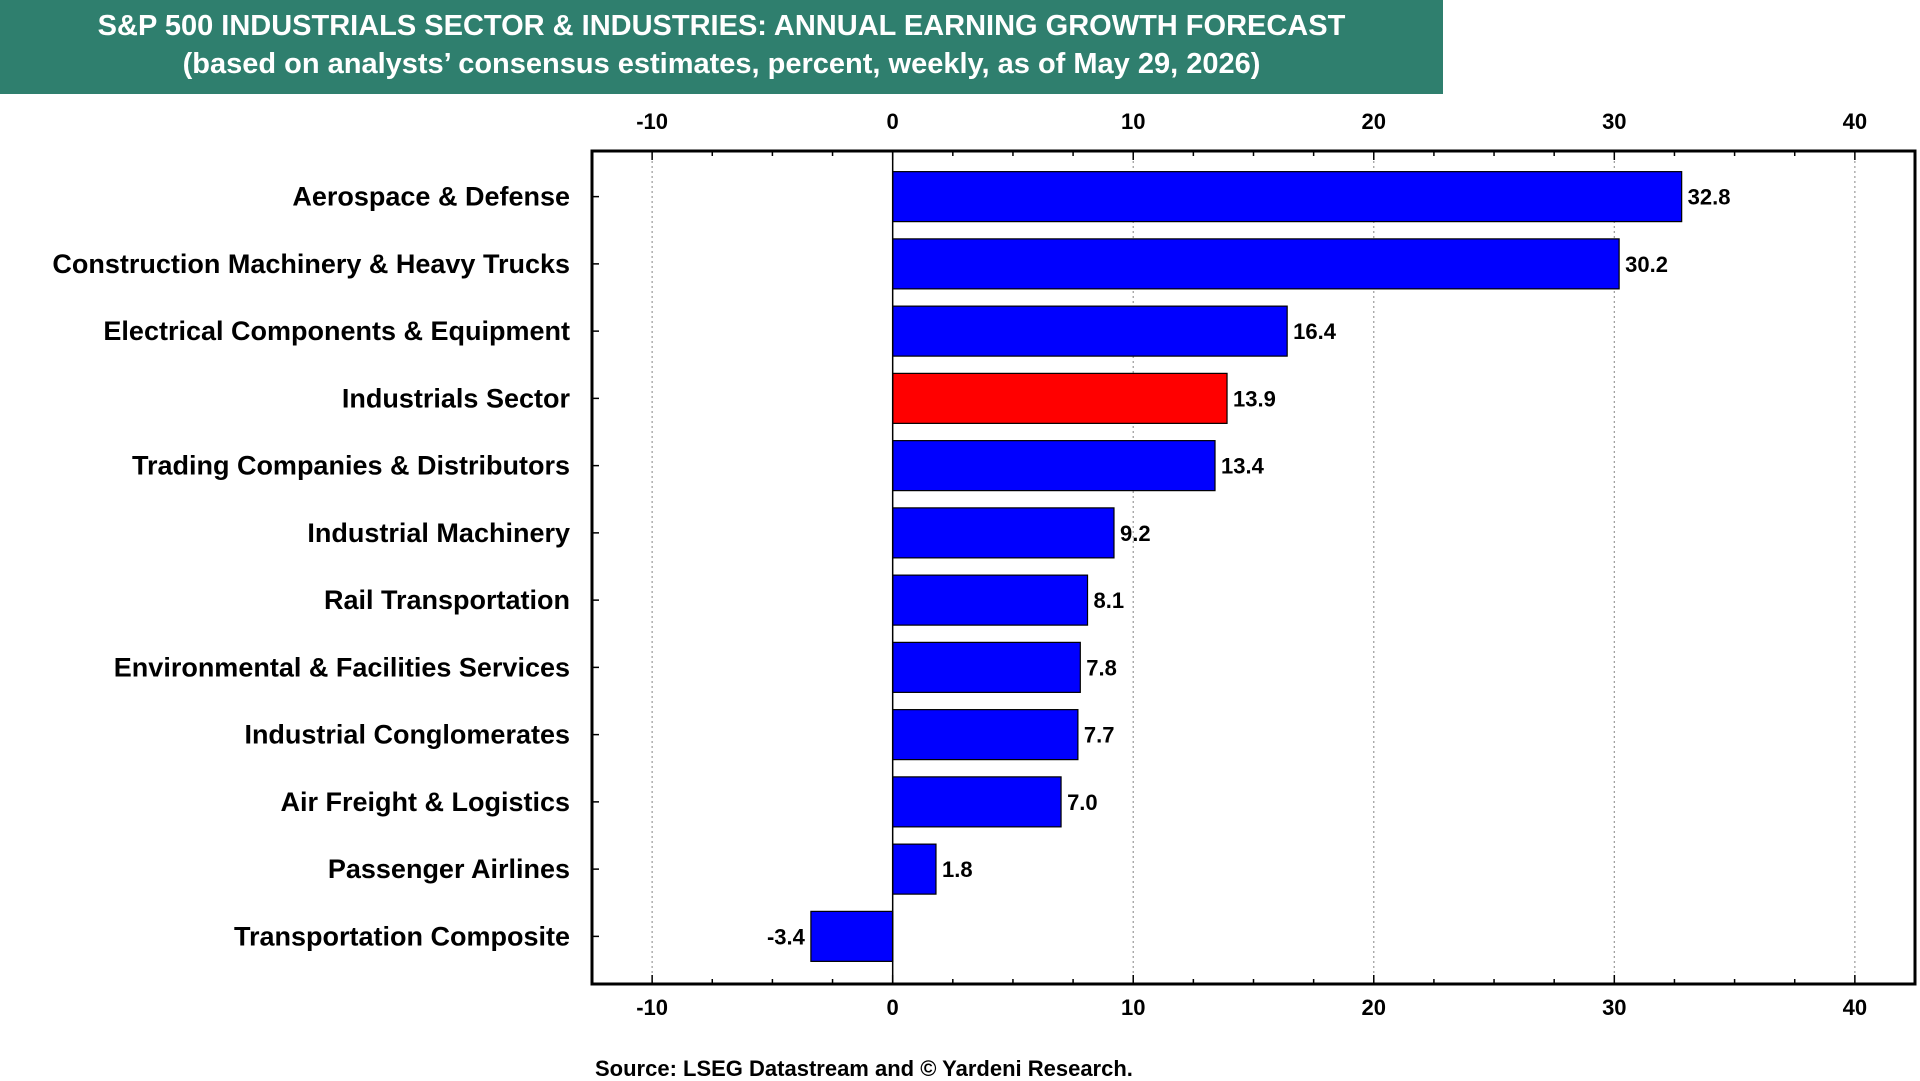 Image resolution: width=1920 pixels, height=1081 pixels. Describe the element at coordinates (1060, 398) in the screenshot. I see `bar-highlight` at that location.